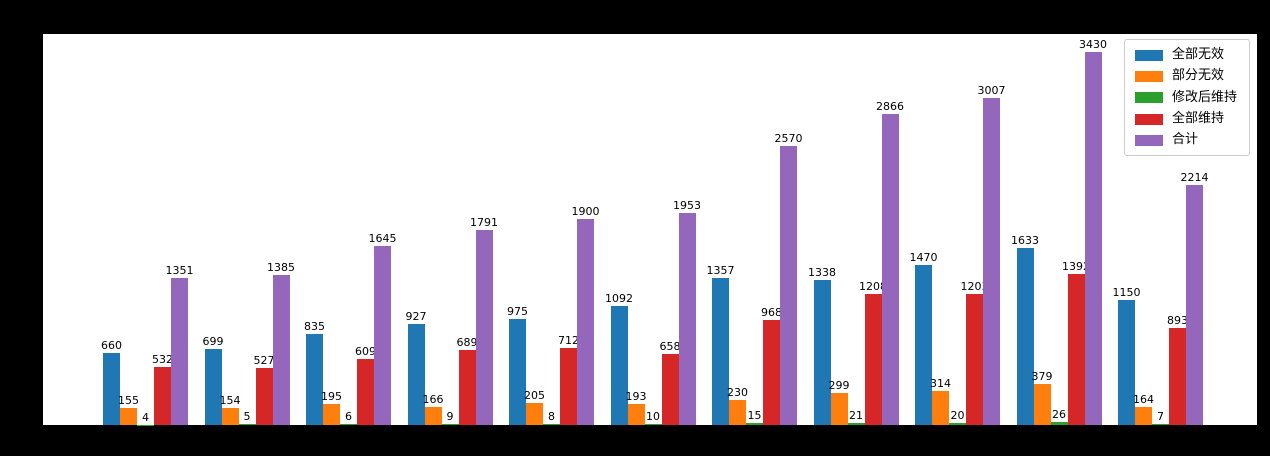 The width and height of the screenshot is (1270, 456). I want to click on bar-部分无效: 164, so click(1143, 409).